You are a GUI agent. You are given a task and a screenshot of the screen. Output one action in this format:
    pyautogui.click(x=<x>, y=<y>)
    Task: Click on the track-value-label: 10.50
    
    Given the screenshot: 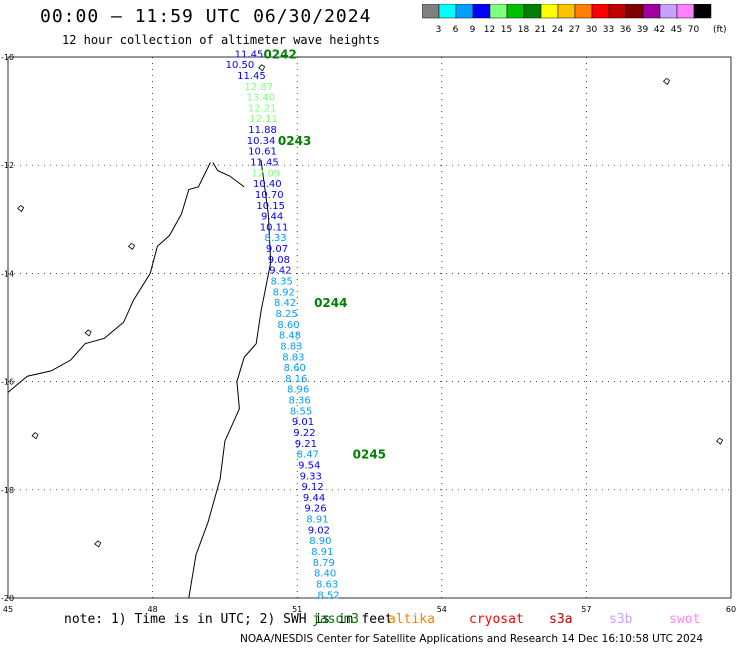 What is the action you would take?
    pyautogui.click(x=240, y=65)
    